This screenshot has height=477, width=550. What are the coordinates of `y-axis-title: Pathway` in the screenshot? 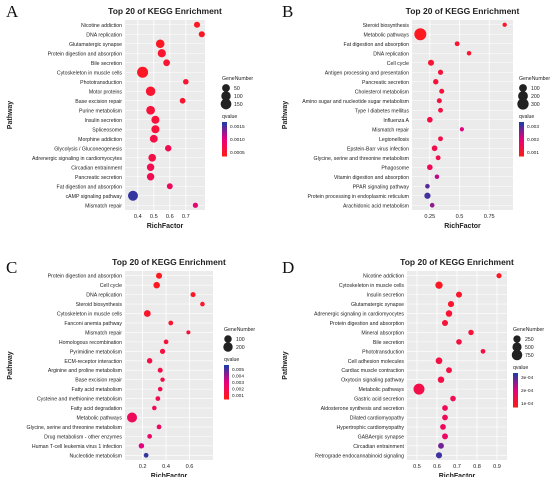 It's located at (10, 365).